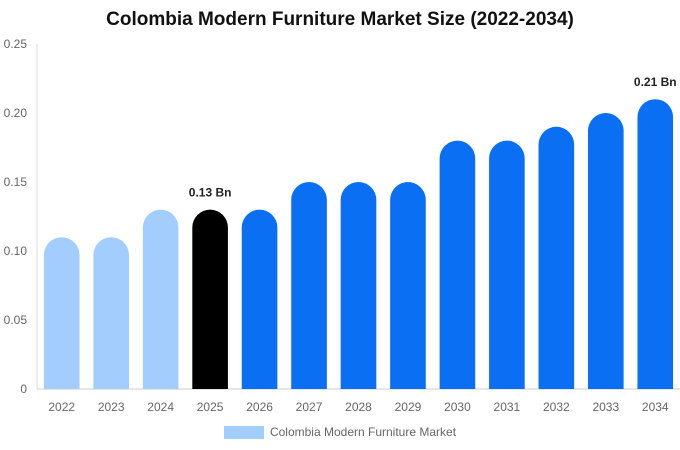 This screenshot has width=680, height=450. Describe the element at coordinates (408, 407) in the screenshot. I see `x-tick-label: 2029` at that location.